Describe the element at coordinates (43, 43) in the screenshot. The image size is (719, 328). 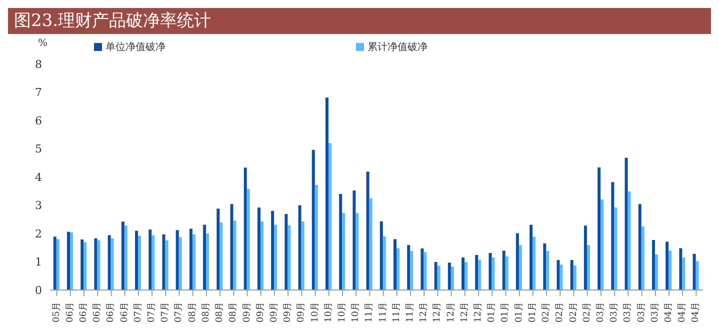
I see `y-axis-title: %` at that location.